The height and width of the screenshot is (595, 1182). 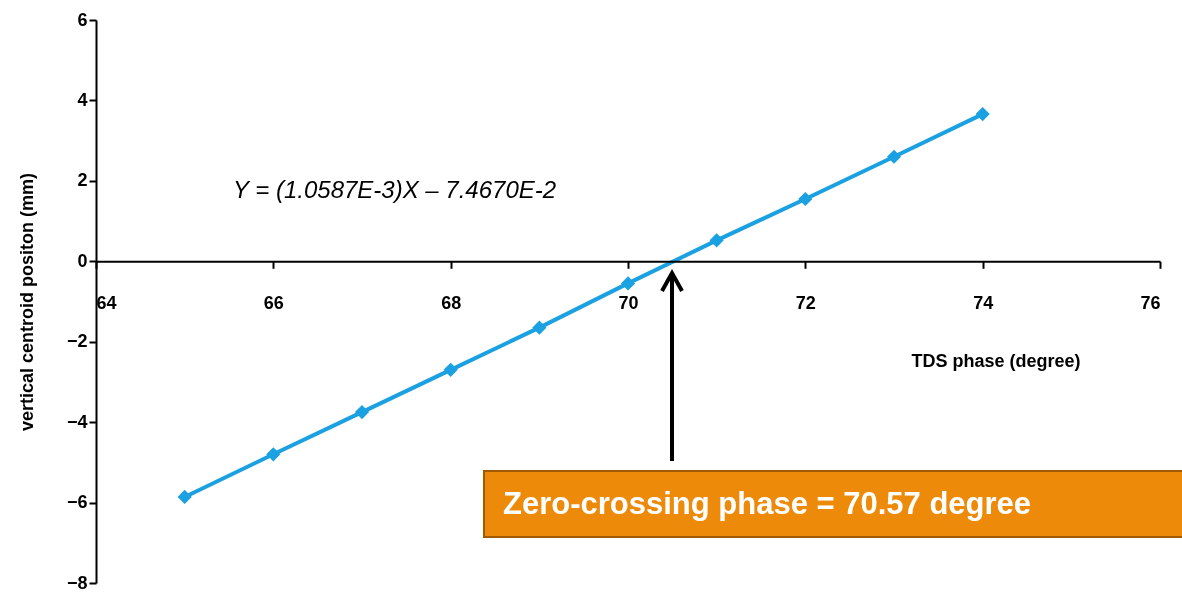 I want to click on y-tick-label: 6, so click(x=82, y=19).